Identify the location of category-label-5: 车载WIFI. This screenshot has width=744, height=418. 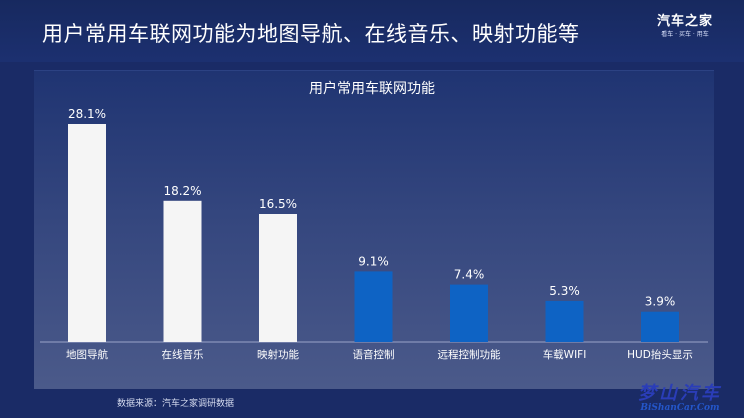
(565, 354).